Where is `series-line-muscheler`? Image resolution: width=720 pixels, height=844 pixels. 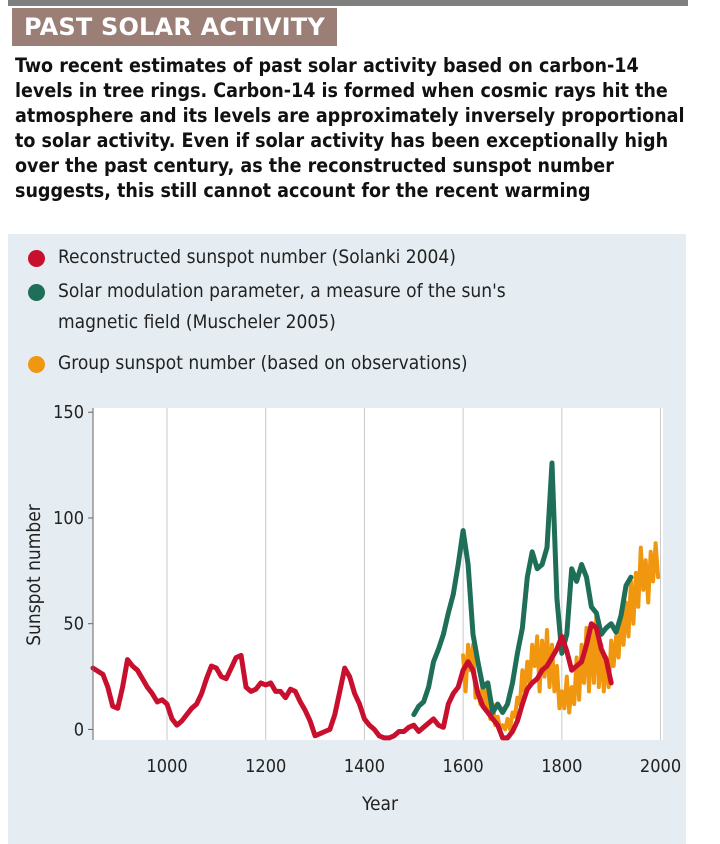 series-line-muscheler is located at coordinates (522, 589).